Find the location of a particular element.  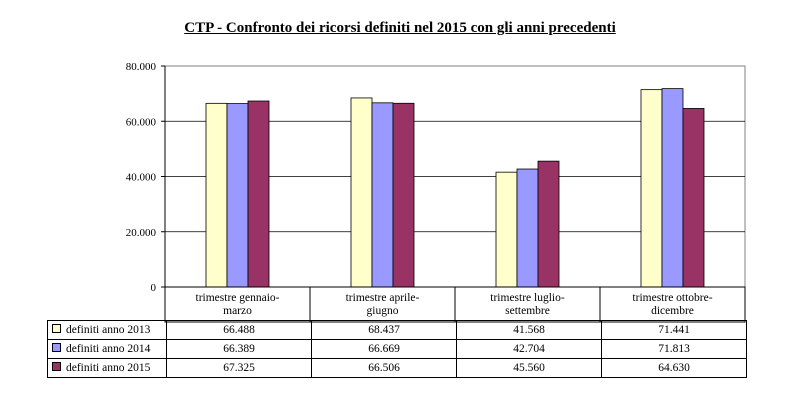

x-tick-label-line: trimestre aprile- is located at coordinates (383, 298).